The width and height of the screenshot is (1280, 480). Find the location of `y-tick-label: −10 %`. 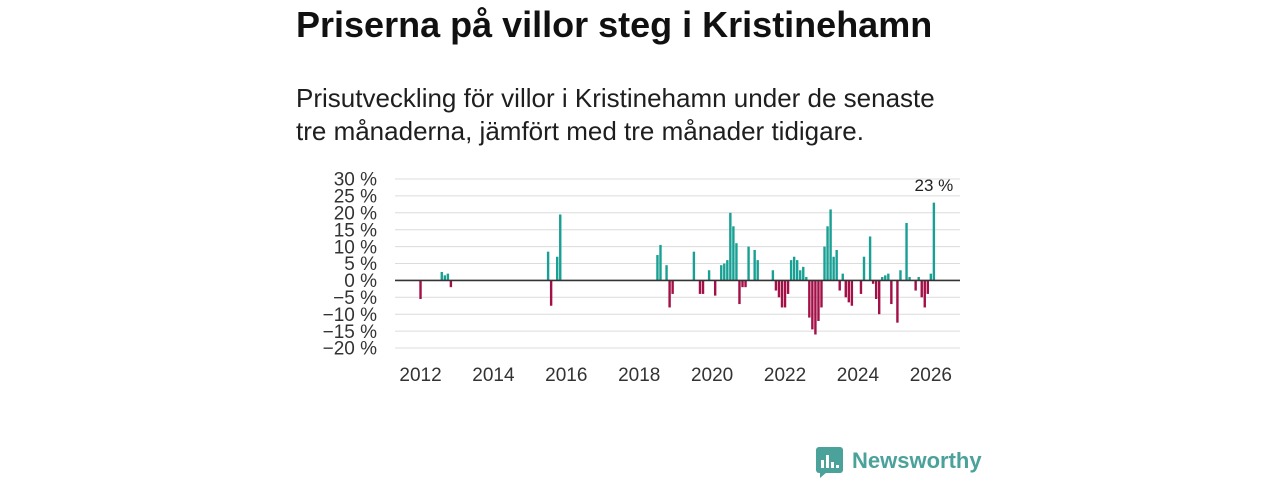

y-tick-label: −10 % is located at coordinates (350, 315).